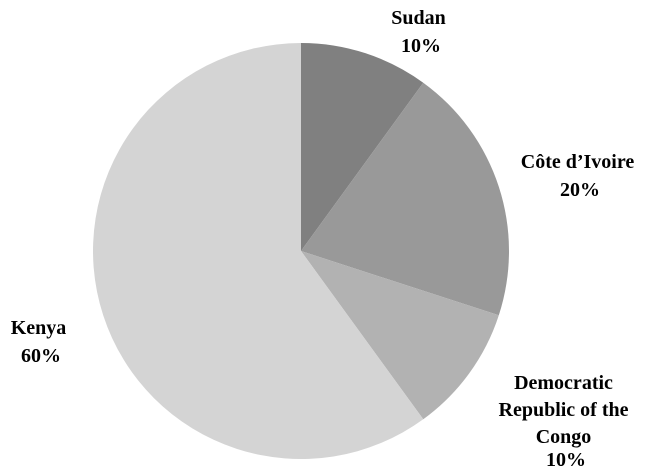 The height and width of the screenshot is (468, 647). I want to click on pie-slice-democratic-republic-of-the-congo, so click(400, 335).